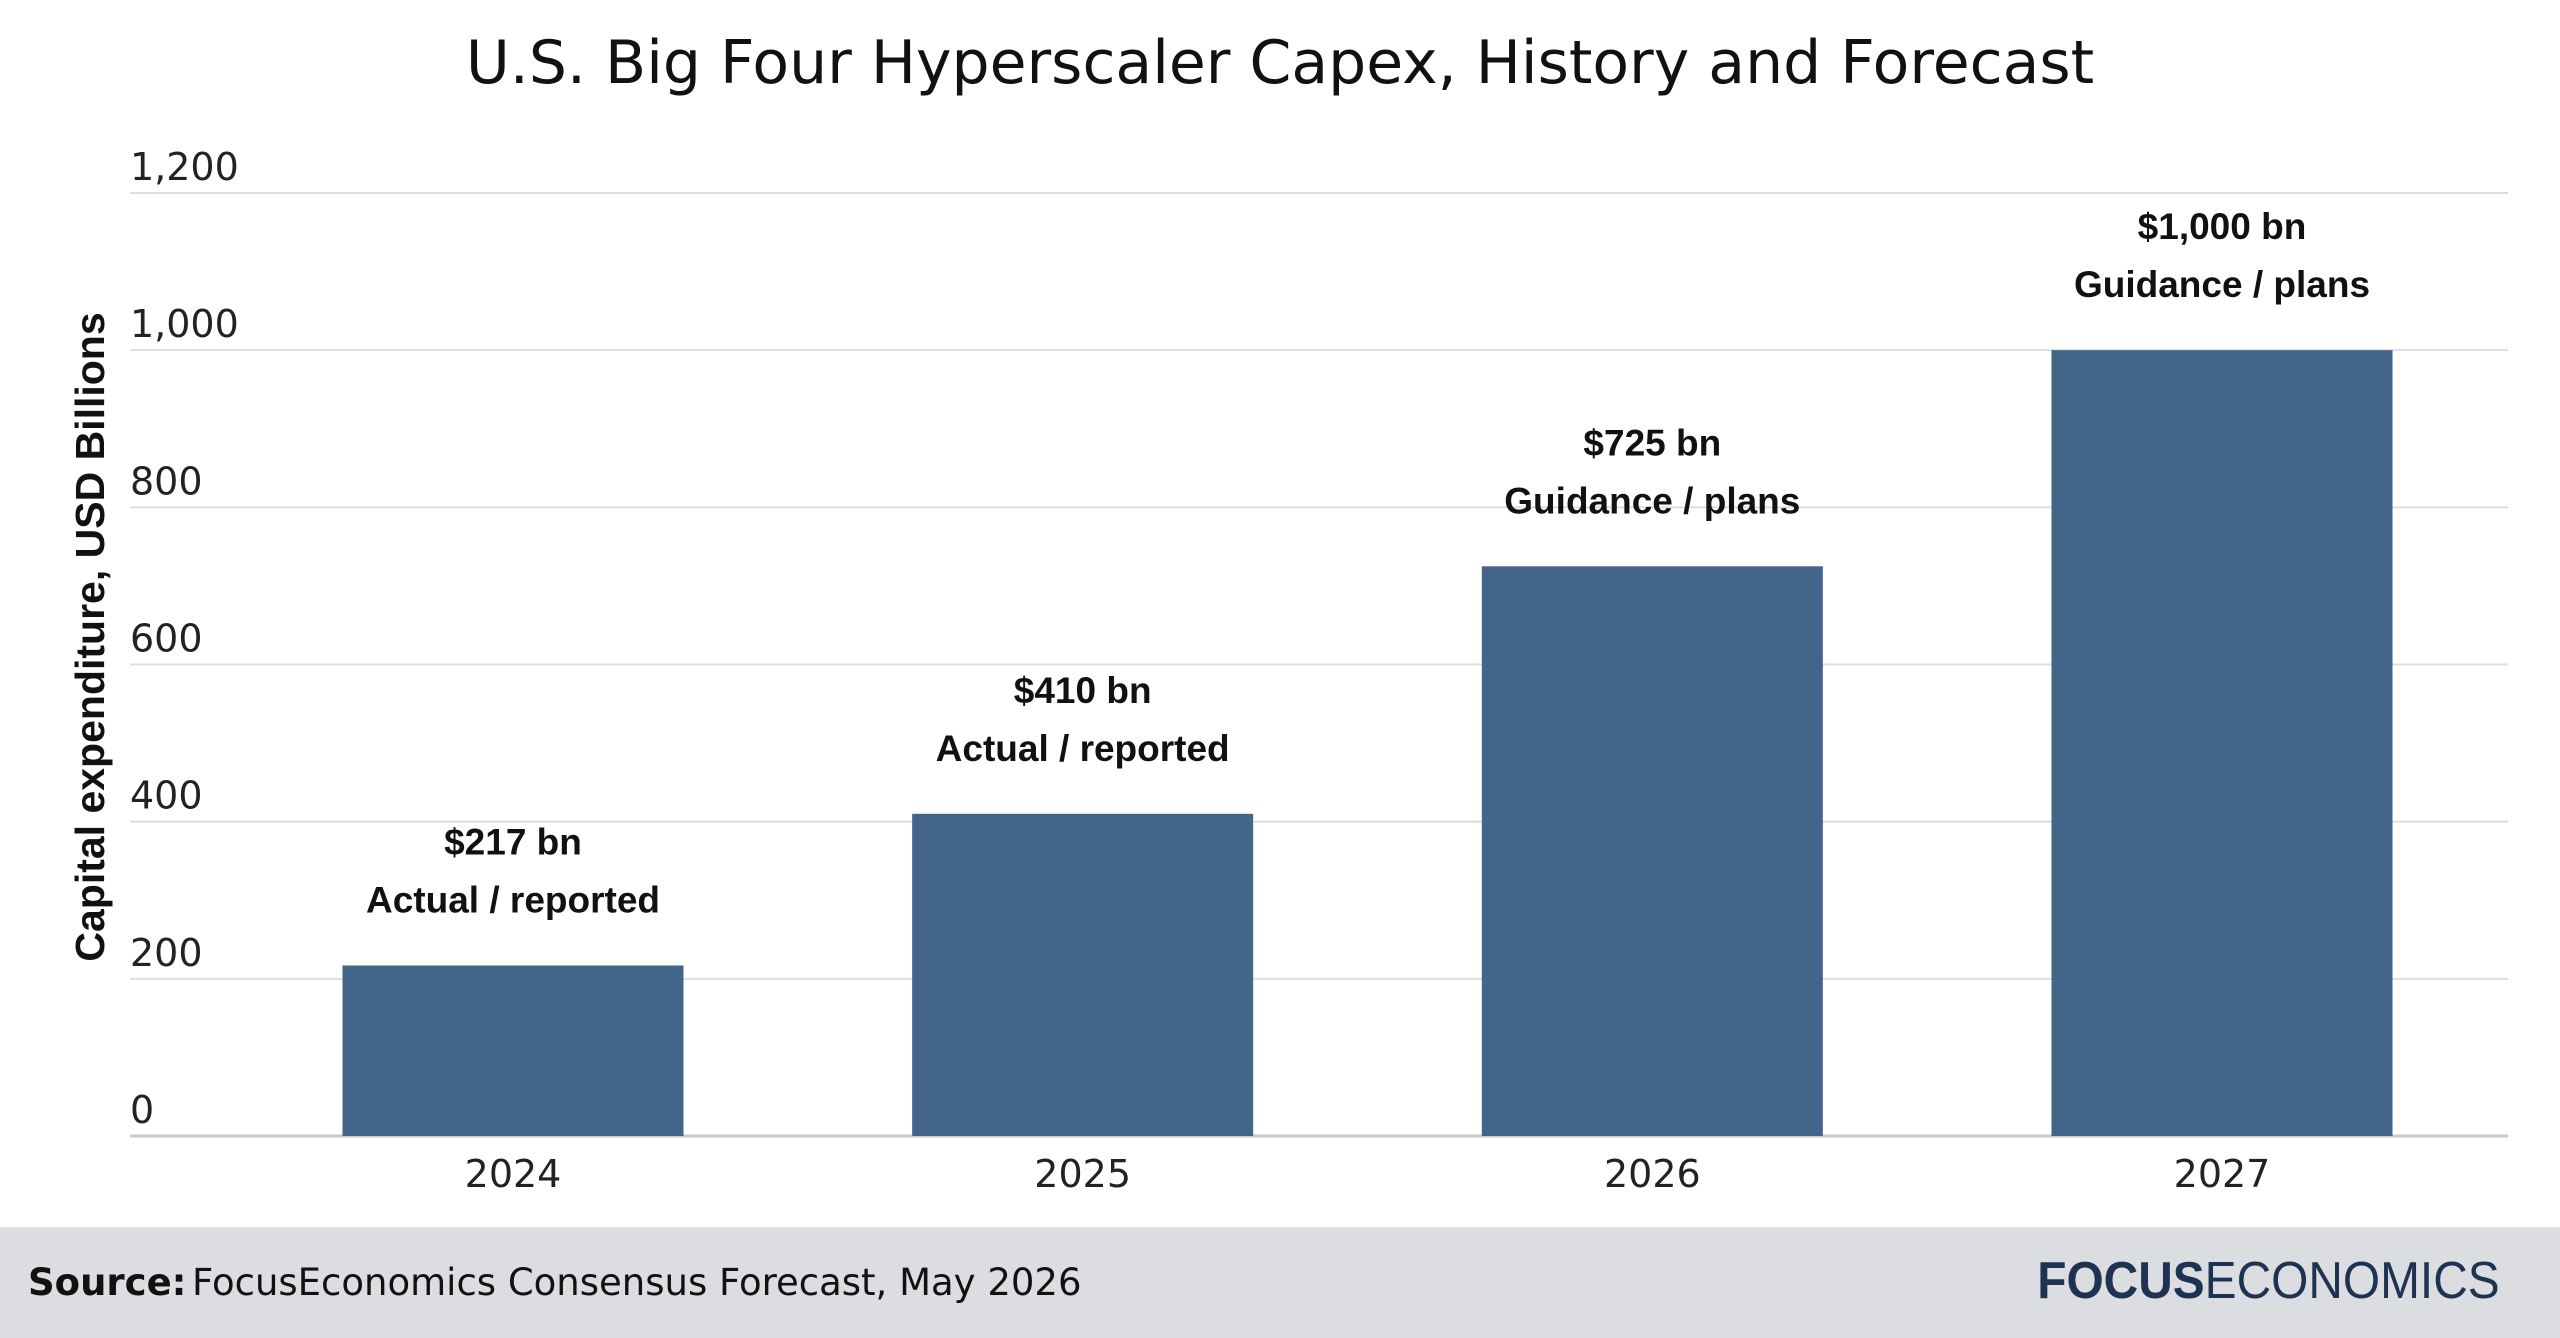 The width and height of the screenshot is (2560, 1338). I want to click on value-label: $410 bn, so click(1083, 690).